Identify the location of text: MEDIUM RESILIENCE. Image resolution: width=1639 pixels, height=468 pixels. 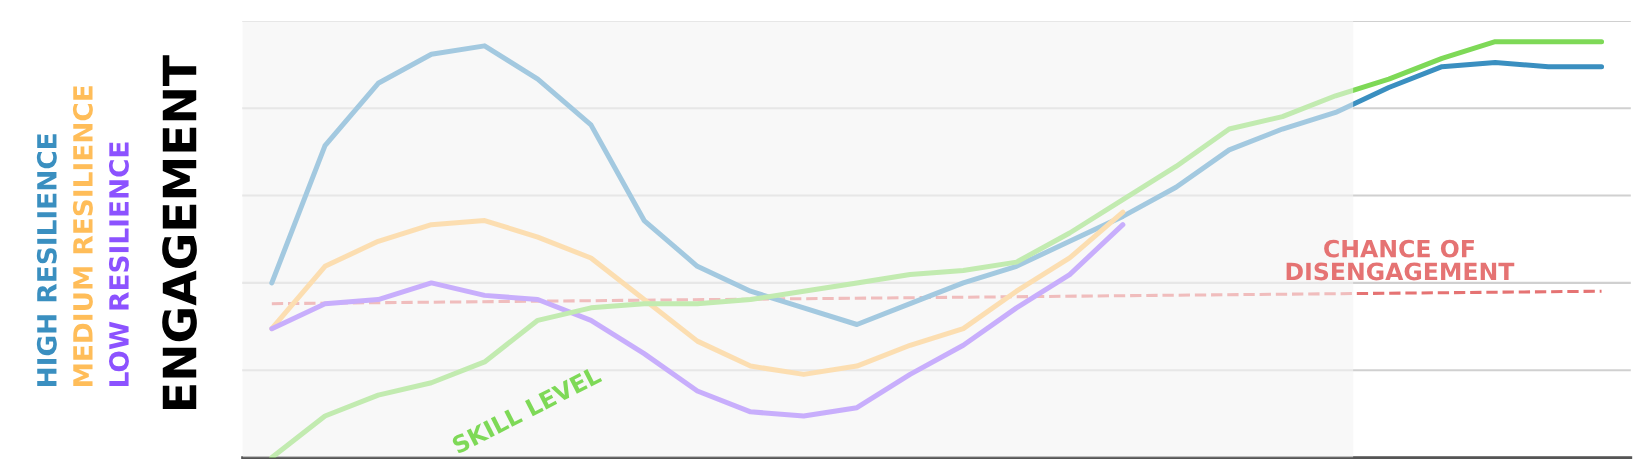
(82, 236).